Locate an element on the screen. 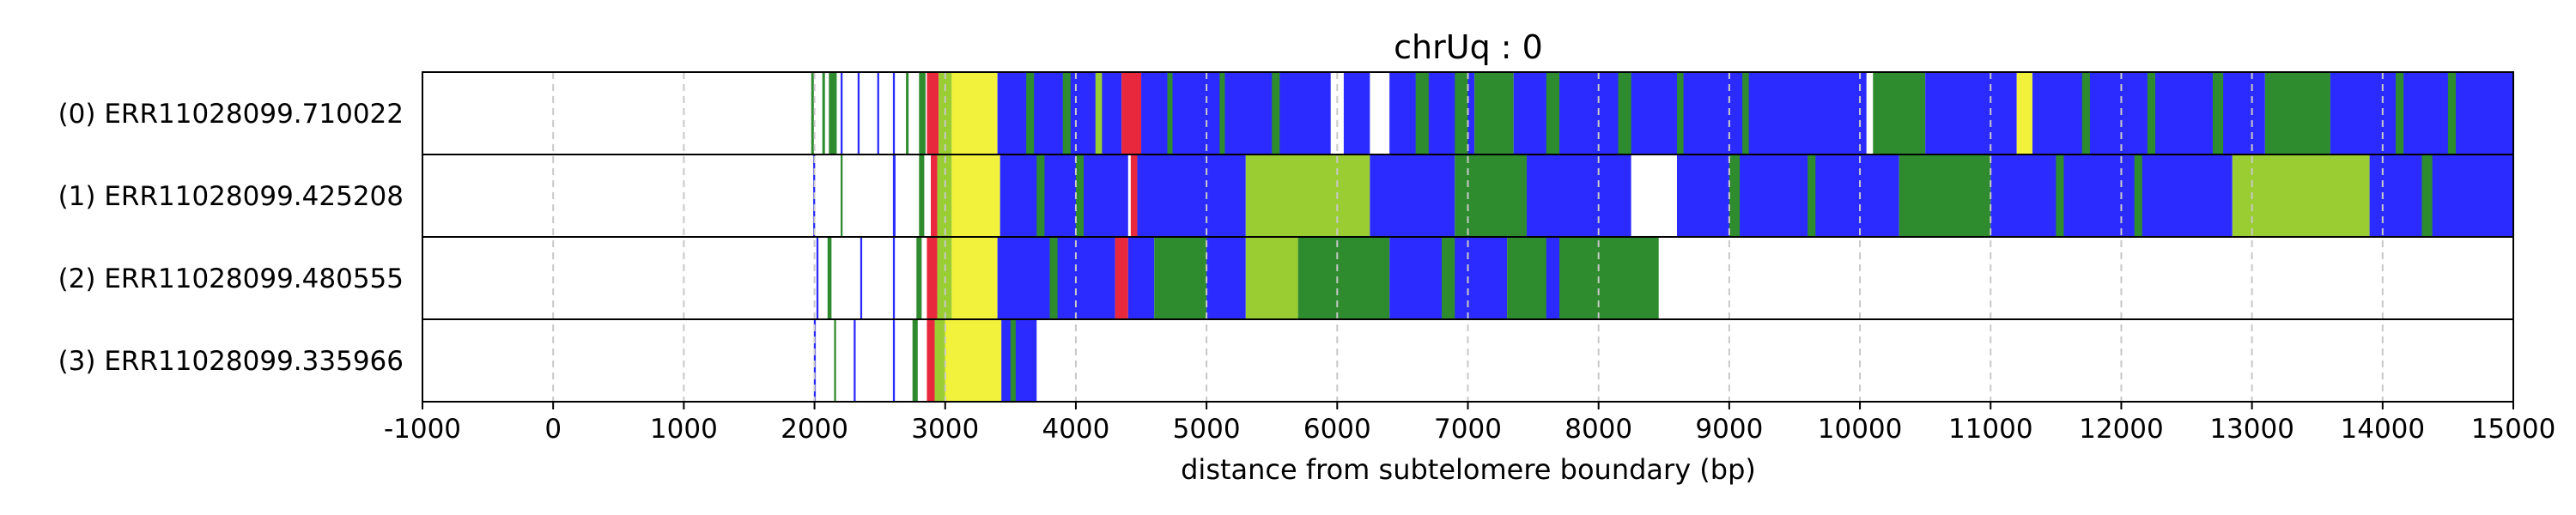 The width and height of the screenshot is (2576, 515). x-tick-label: 8000 is located at coordinates (1598, 429).